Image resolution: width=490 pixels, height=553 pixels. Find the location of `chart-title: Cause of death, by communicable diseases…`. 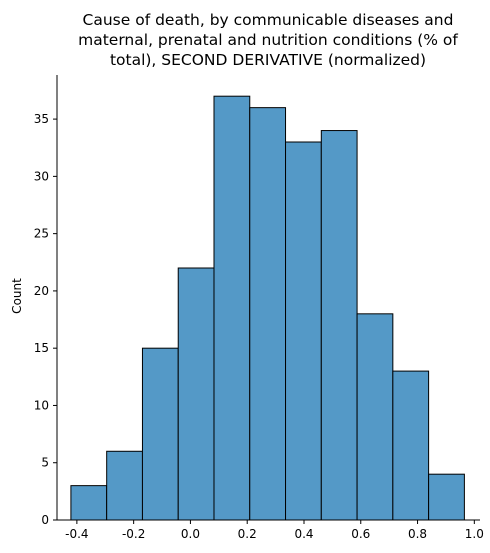

chart-title: Cause of death, by communicable diseases… is located at coordinates (268, 40).